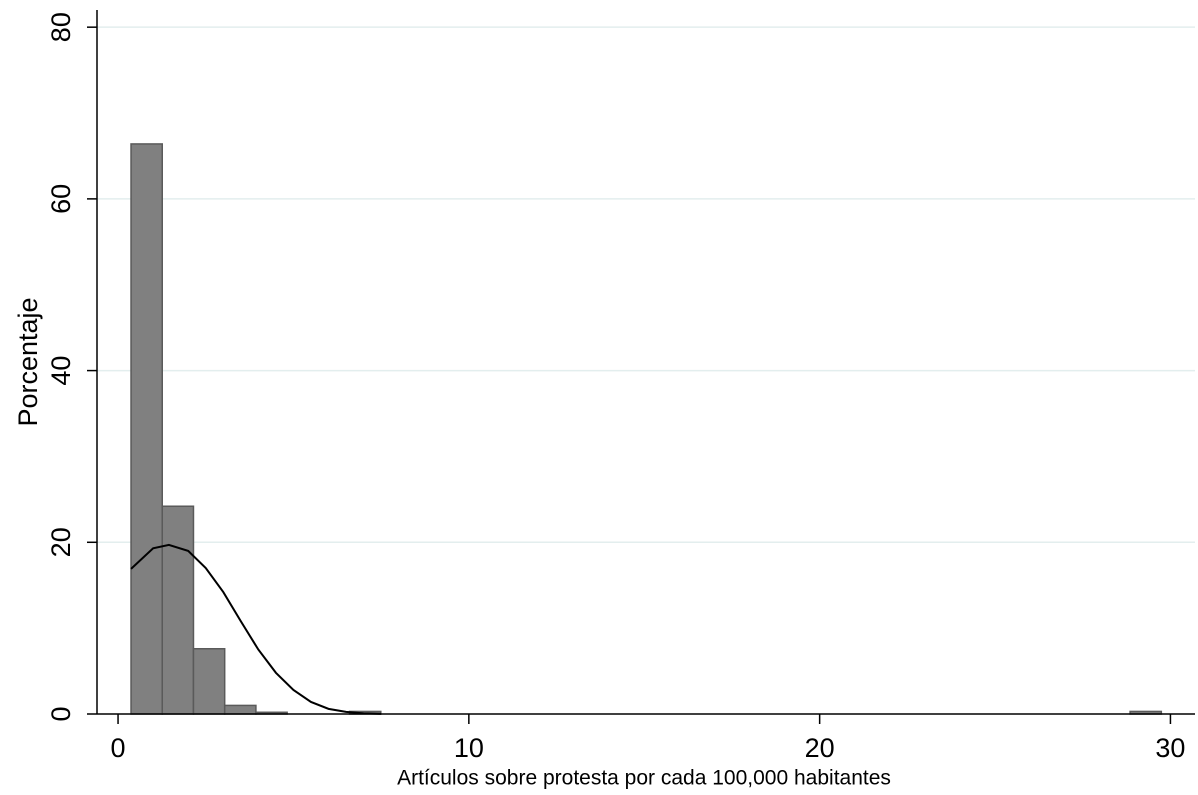 The image size is (1198, 795). What do you see at coordinates (61, 713) in the screenshot?
I see `y-tick-label: 0` at bounding box center [61, 713].